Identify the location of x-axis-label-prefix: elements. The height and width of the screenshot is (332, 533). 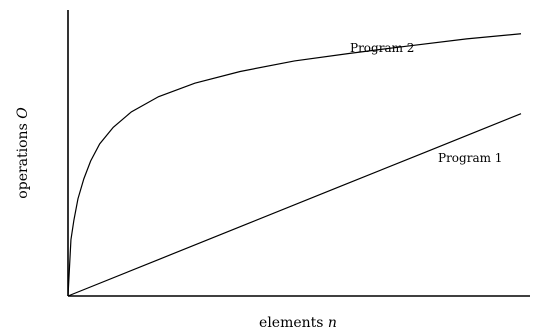
(291, 323).